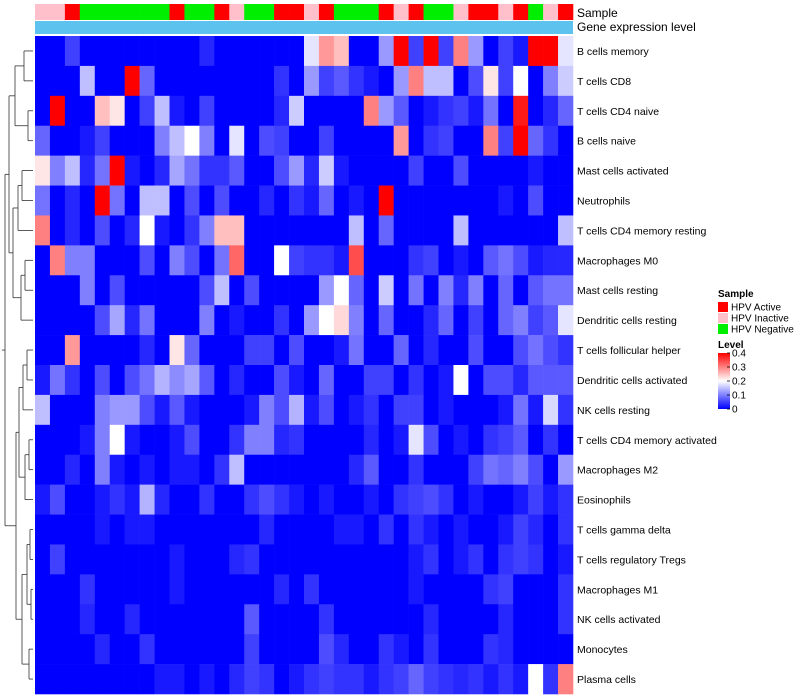 This screenshot has height=700, width=800. What do you see at coordinates (597, 13) in the screenshot?
I see `sample-annotation-label: Sample` at bounding box center [597, 13].